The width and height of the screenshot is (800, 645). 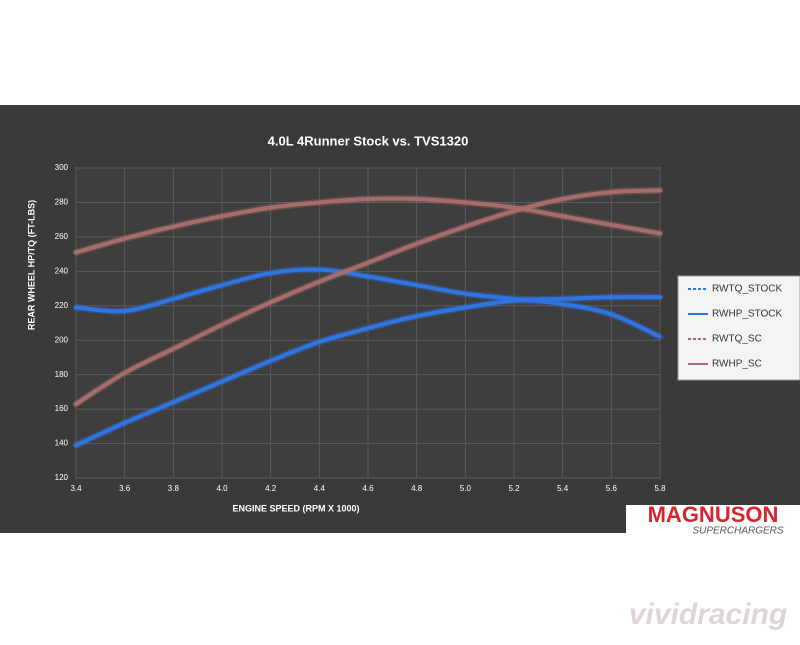 I want to click on y-axis-label: REAR WHEEL HP/TQ (FT-LBS), so click(x=31, y=265).